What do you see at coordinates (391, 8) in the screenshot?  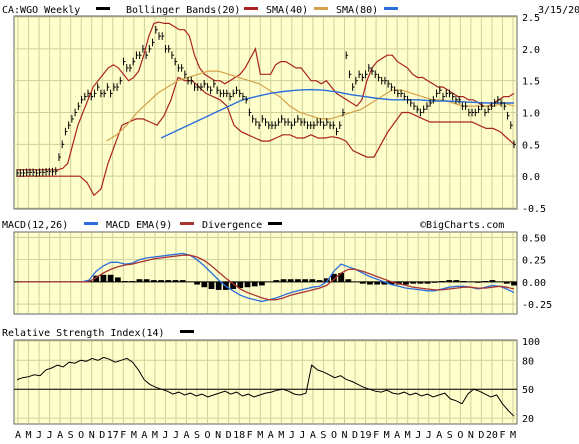 I see `legend-sma80-swatch` at bounding box center [391, 8].